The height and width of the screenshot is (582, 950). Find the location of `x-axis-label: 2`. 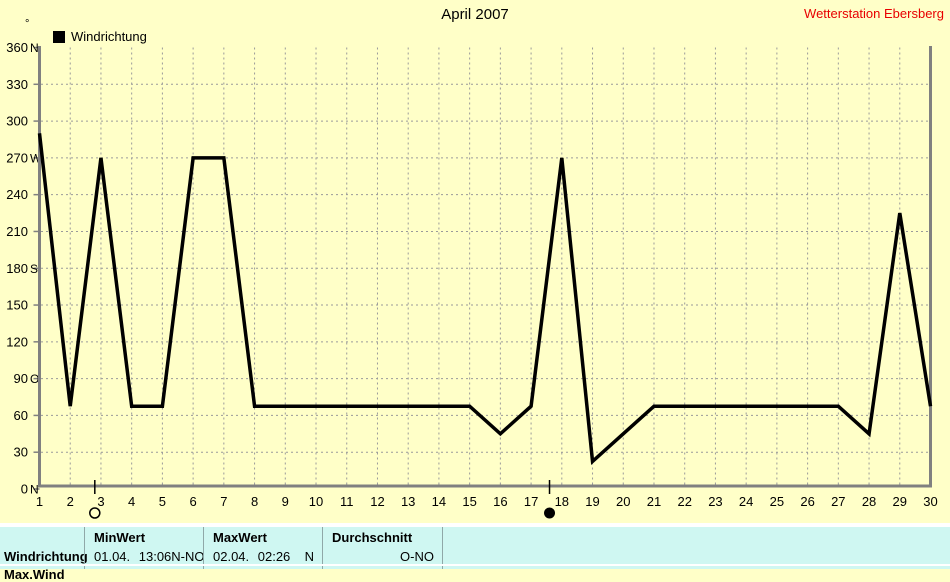

x-axis-label: 2 is located at coordinates (70, 501).